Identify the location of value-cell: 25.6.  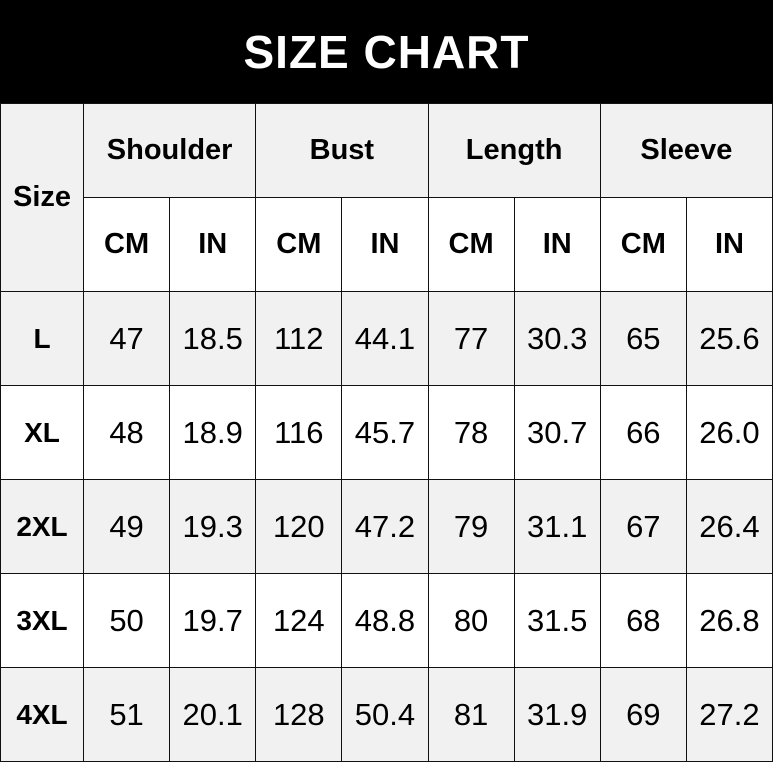
(729, 338).